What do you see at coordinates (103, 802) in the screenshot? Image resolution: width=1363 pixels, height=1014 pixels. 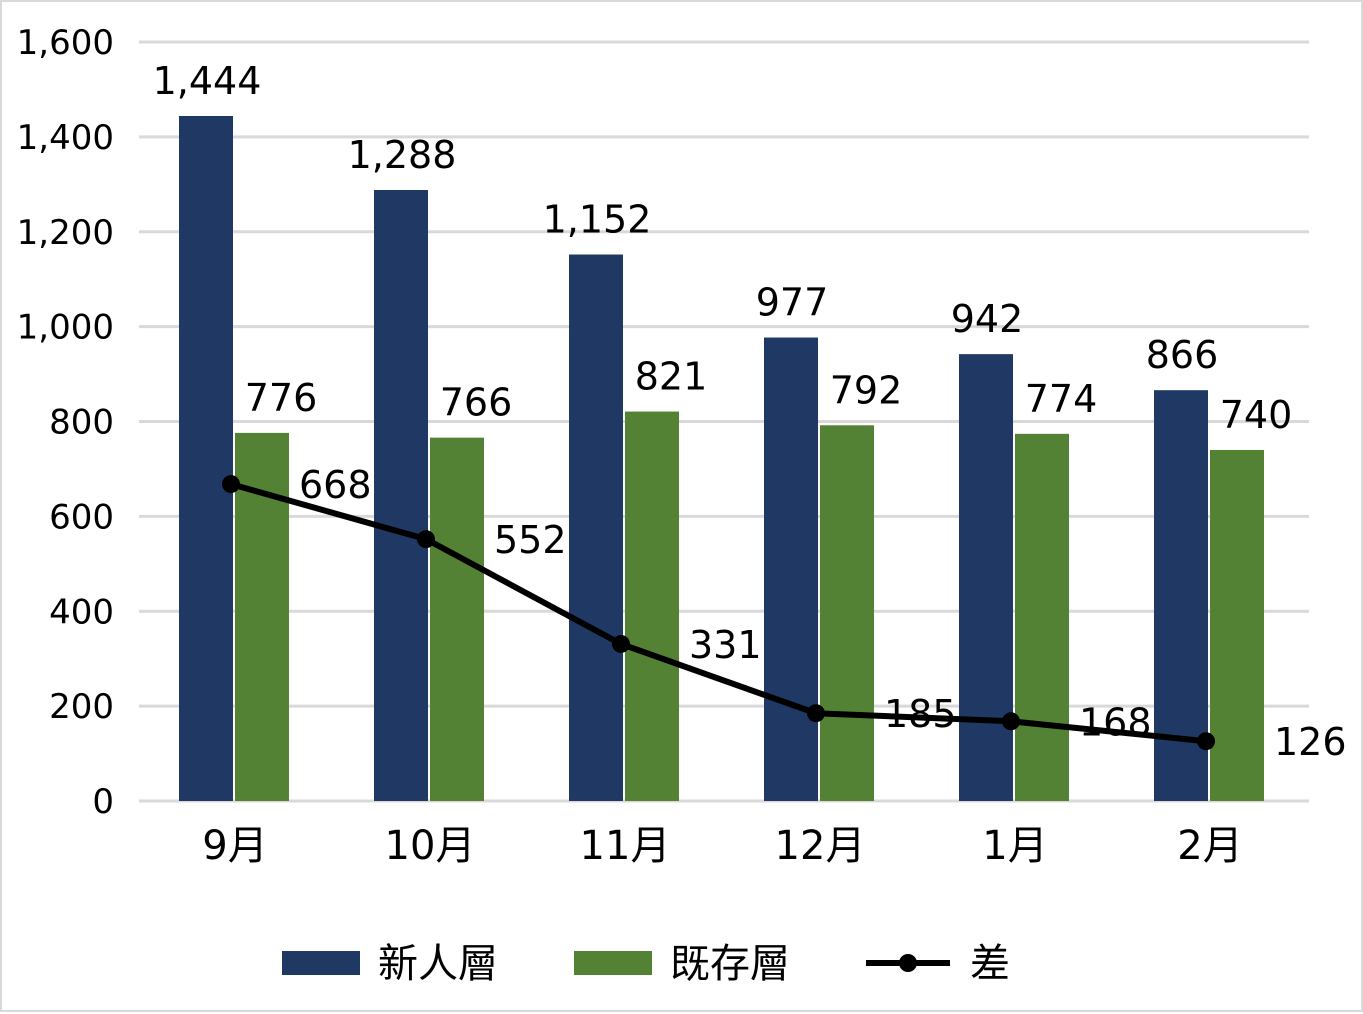 I see `y-tick-label: 0` at bounding box center [103, 802].